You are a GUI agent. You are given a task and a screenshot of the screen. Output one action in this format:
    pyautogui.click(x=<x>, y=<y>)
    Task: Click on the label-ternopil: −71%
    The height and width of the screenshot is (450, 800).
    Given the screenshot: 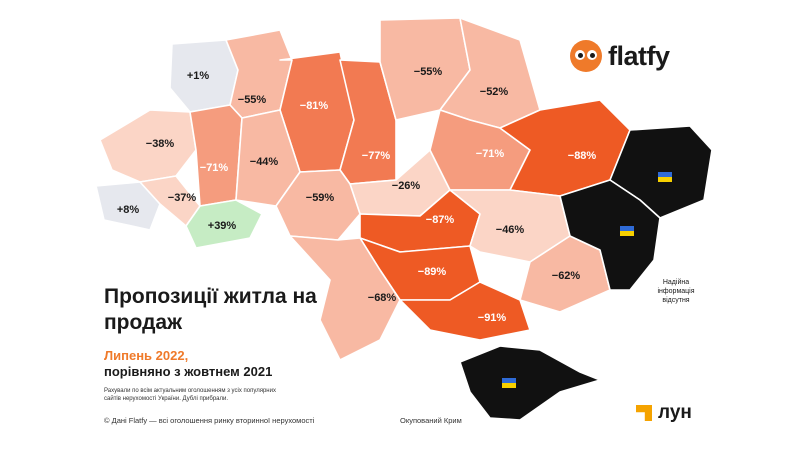 What is the action you would take?
    pyautogui.click(x=214, y=168)
    